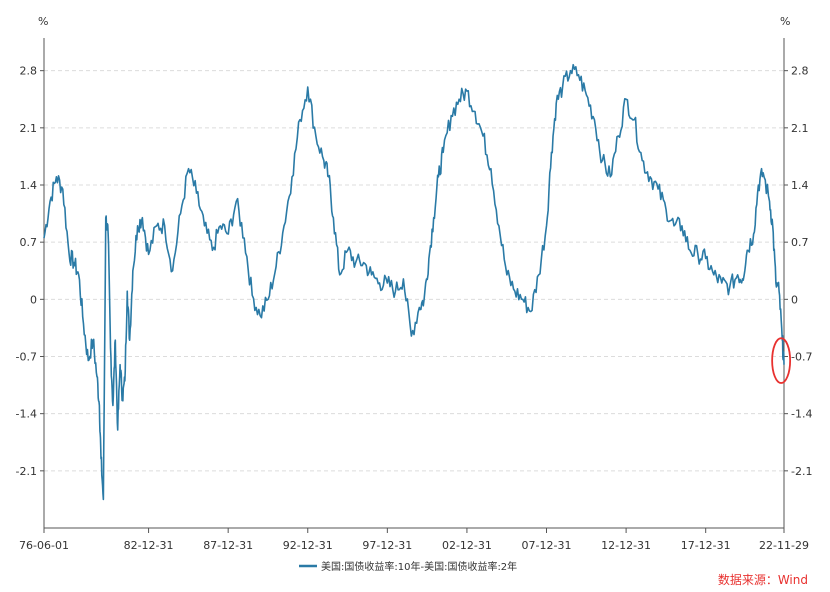  I want to click on left-y-tick-labels: 2.8 2.1 1.4 0.7 0 -0.7 -1.4 -2.1, so click(30, 271).